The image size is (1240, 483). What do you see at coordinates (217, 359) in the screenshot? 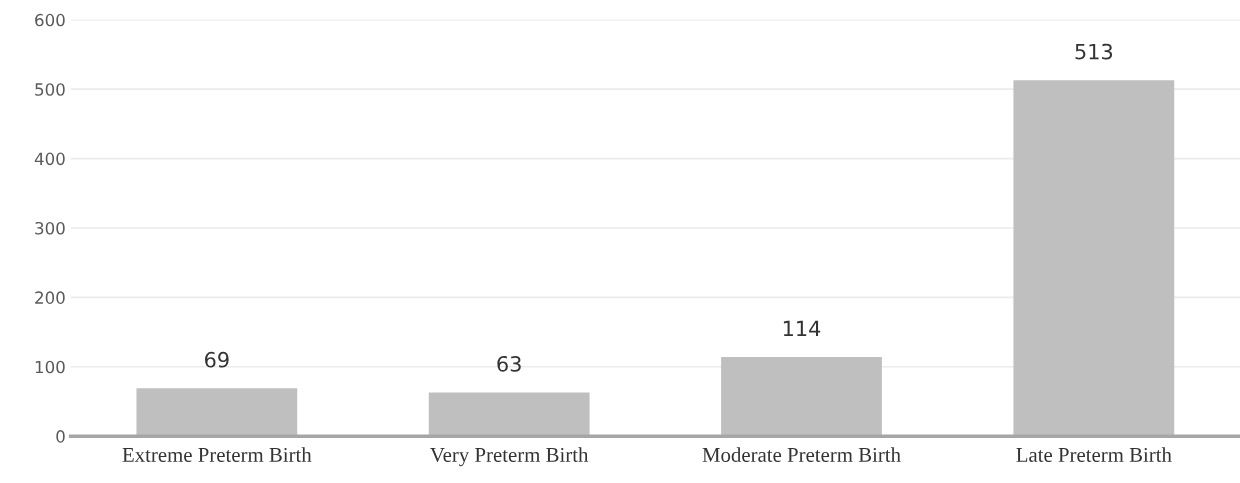
I see `data-label: 69` at bounding box center [217, 359].